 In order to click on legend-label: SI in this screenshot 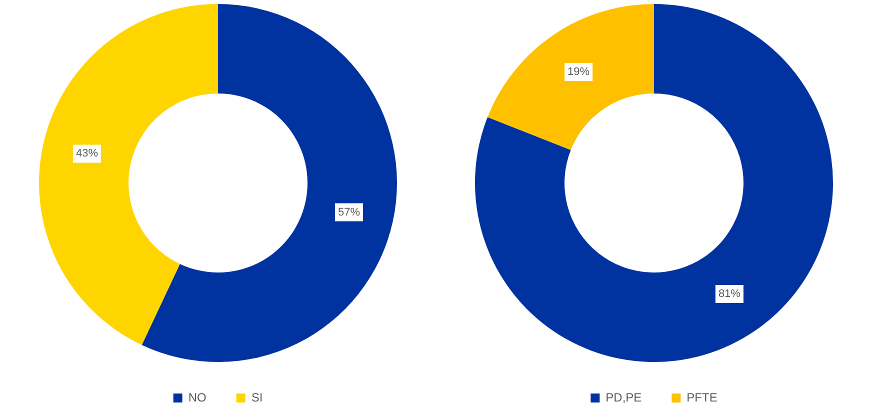, I will do `click(257, 397)`.